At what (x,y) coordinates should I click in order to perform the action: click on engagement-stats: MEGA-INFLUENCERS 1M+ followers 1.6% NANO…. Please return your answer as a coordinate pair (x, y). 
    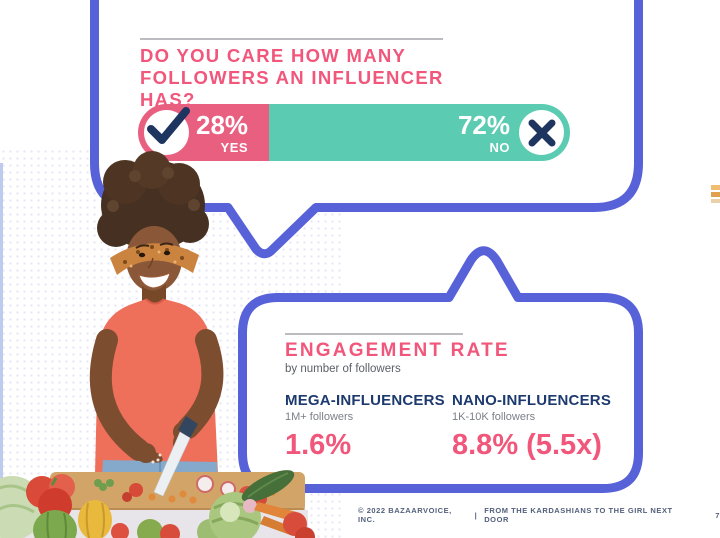
    Looking at the image, I should click on (448, 426).